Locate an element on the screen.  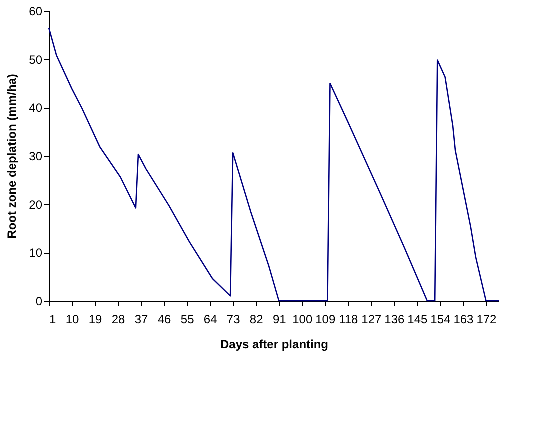
y-axis-title: Root zone deplation (mm/ha) is located at coordinates (12, 156).